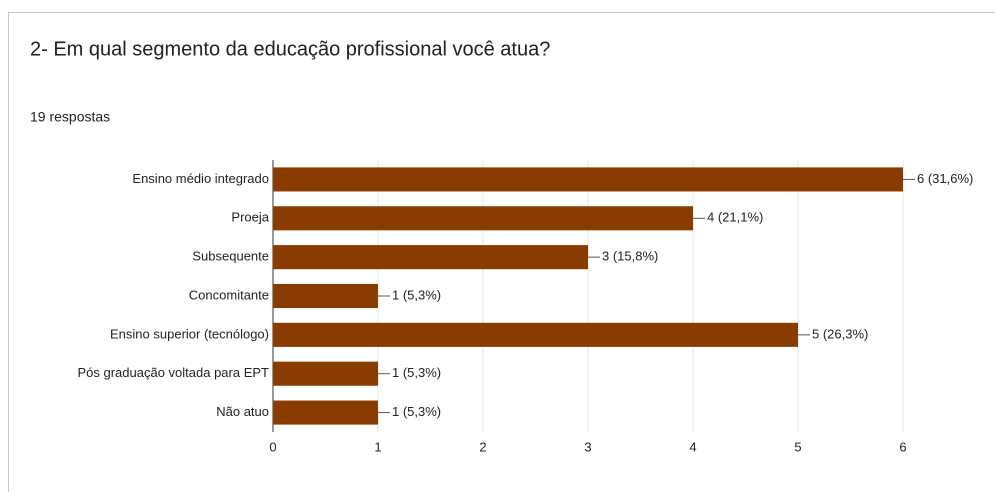 This screenshot has height=492, width=995. What do you see at coordinates (70, 117) in the screenshot?
I see `chart-subtitle: 19 respostas` at bounding box center [70, 117].